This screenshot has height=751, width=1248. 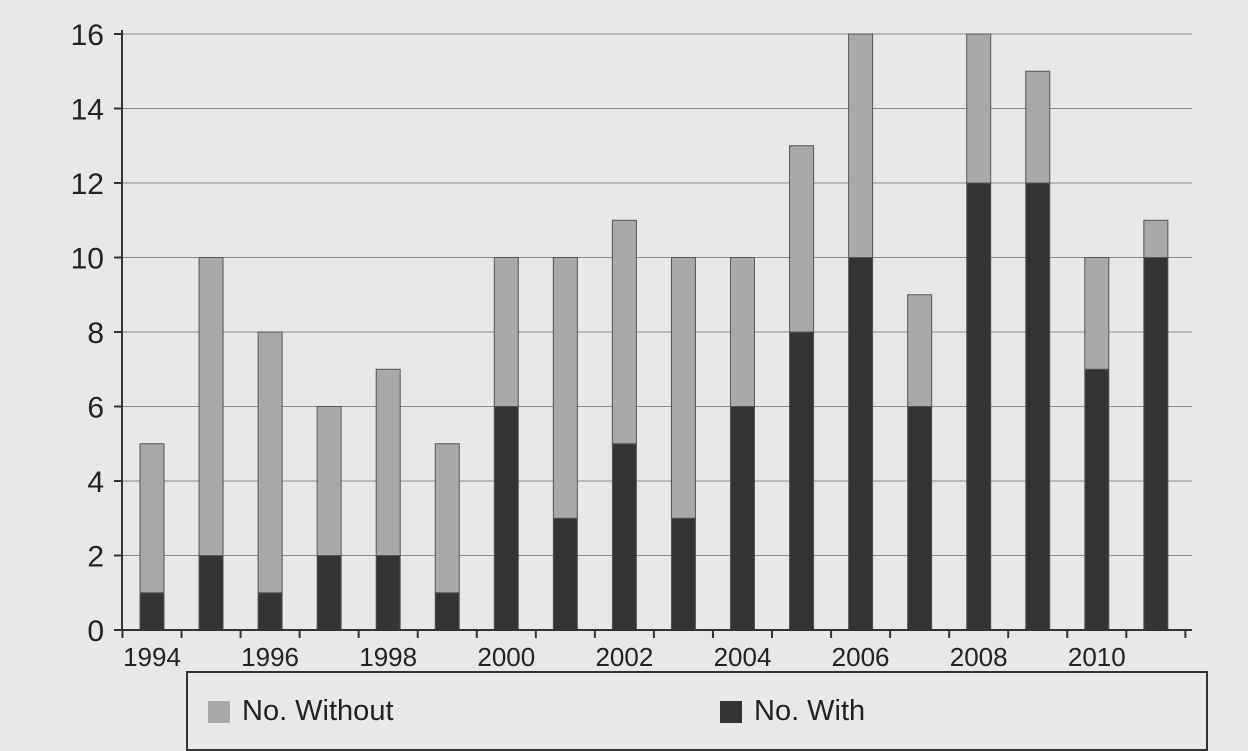 What do you see at coordinates (87, 259) in the screenshot?
I see `y-tick-label: 10` at bounding box center [87, 259].